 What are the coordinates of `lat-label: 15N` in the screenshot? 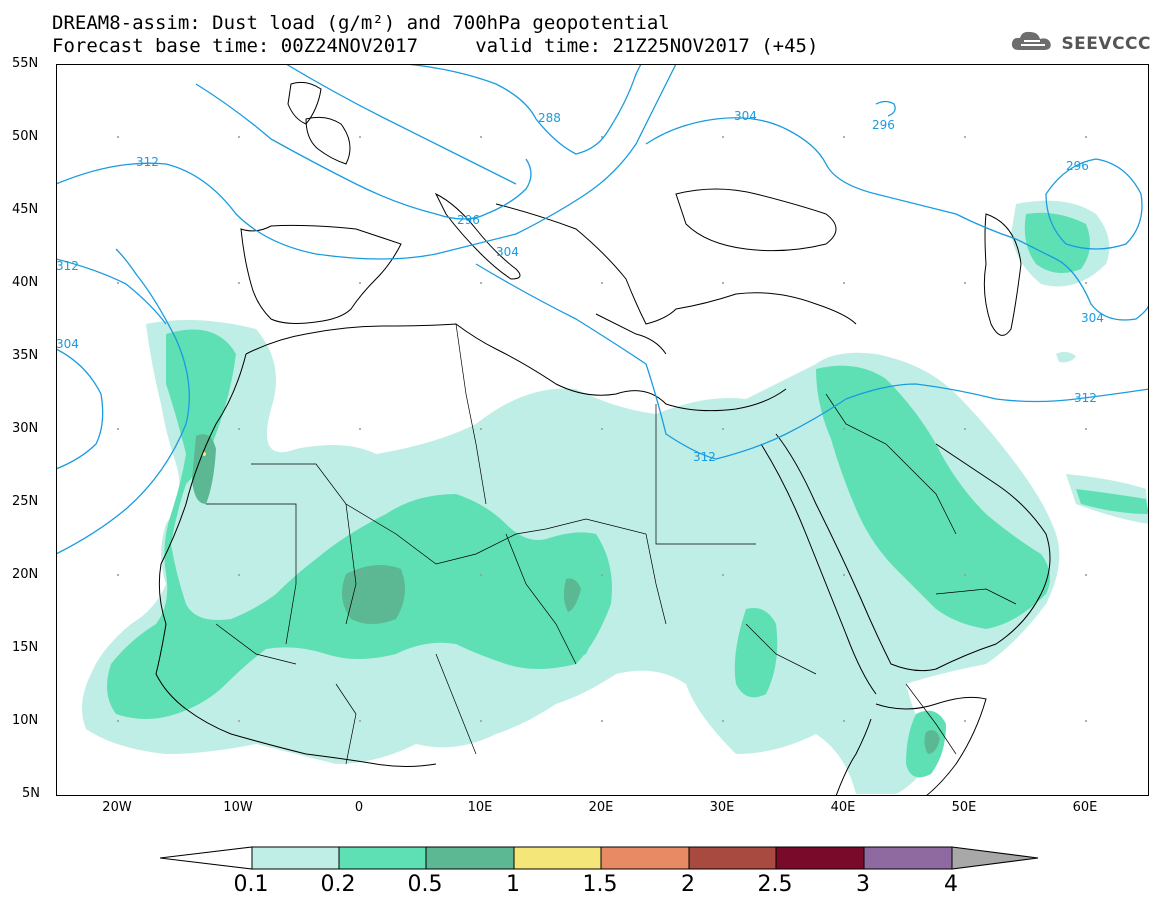 It's located at (25, 647).